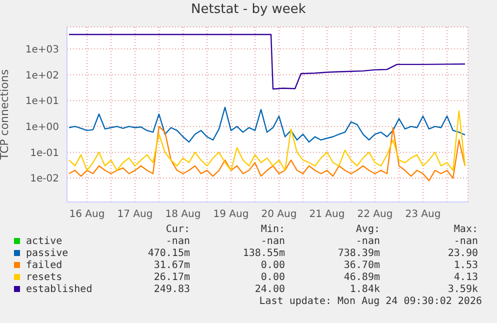  Describe the element at coordinates (44, 277) in the screenshot. I see `legend-label: resets` at that location.